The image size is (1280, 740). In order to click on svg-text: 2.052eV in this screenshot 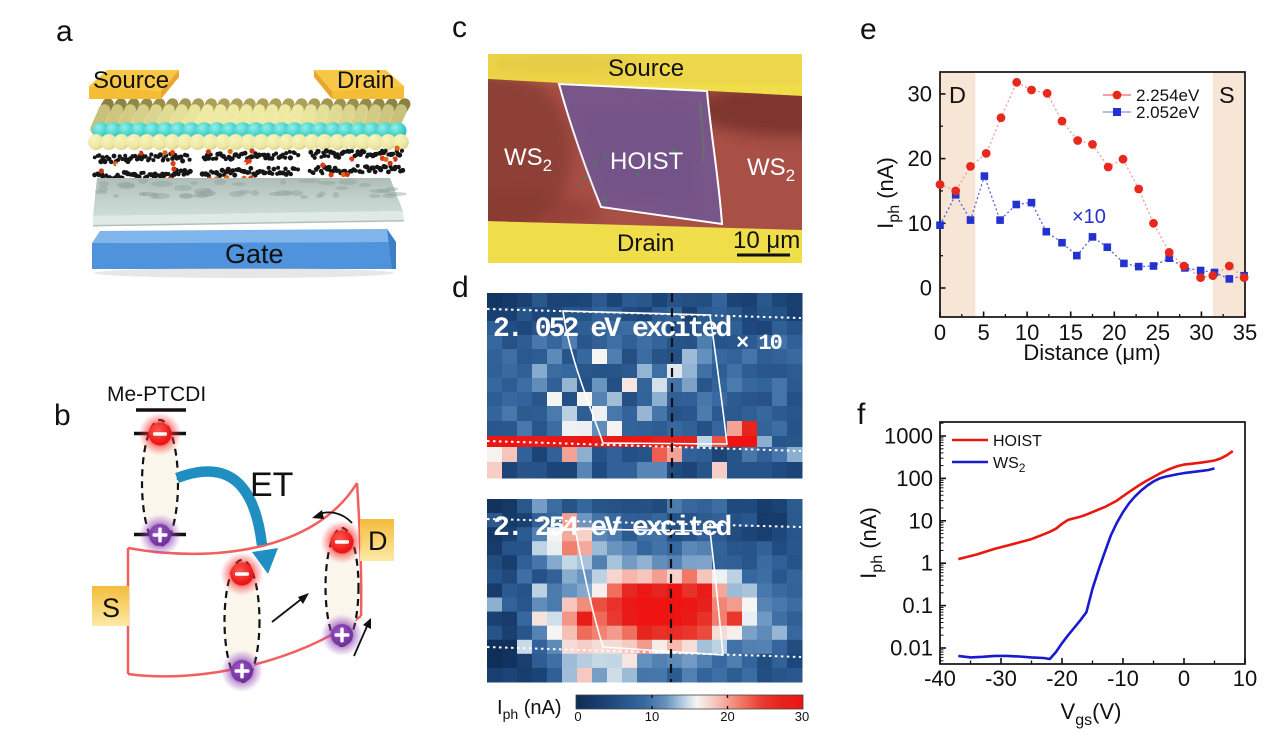, I will do `click(1168, 112)`.